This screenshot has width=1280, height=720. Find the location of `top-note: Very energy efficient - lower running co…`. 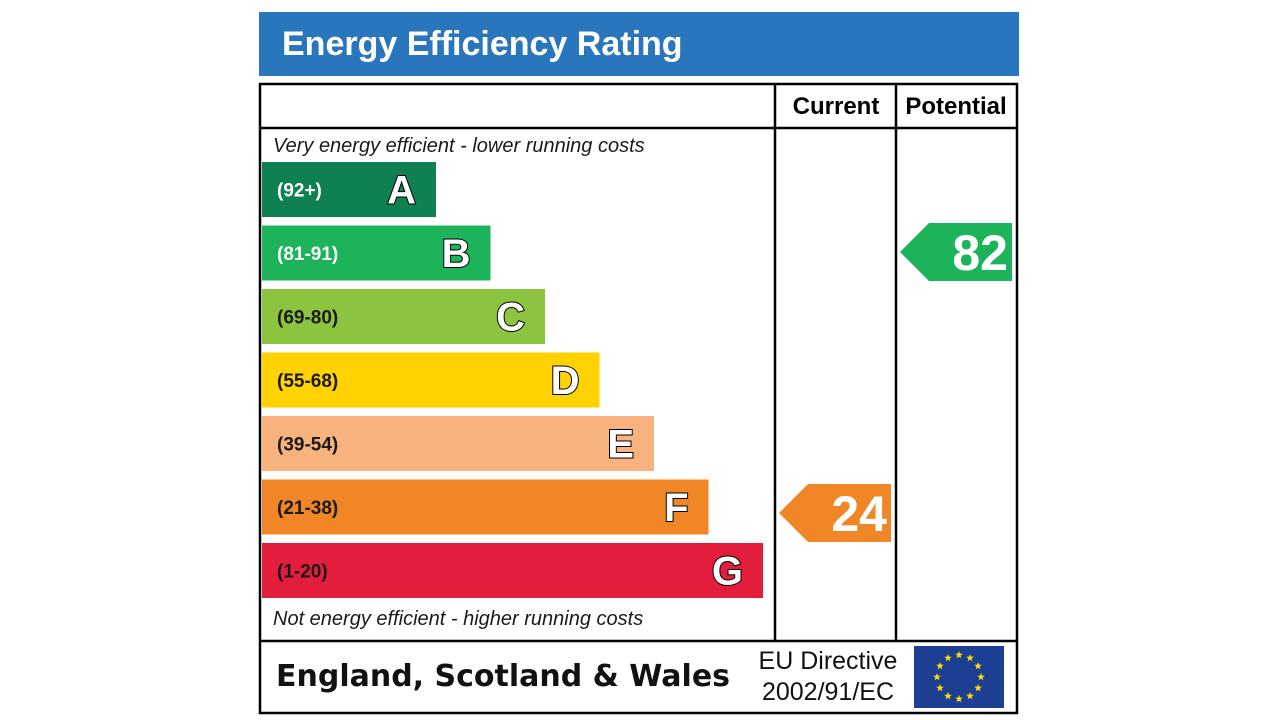

top-note: Very energy efficient - lower running co… is located at coordinates (459, 146).